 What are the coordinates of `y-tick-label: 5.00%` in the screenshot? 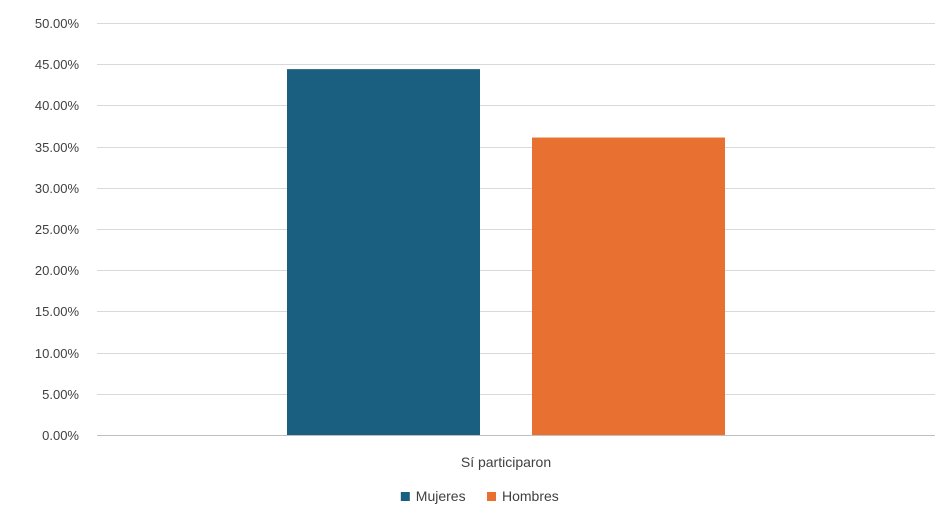 It's located at (60, 394).